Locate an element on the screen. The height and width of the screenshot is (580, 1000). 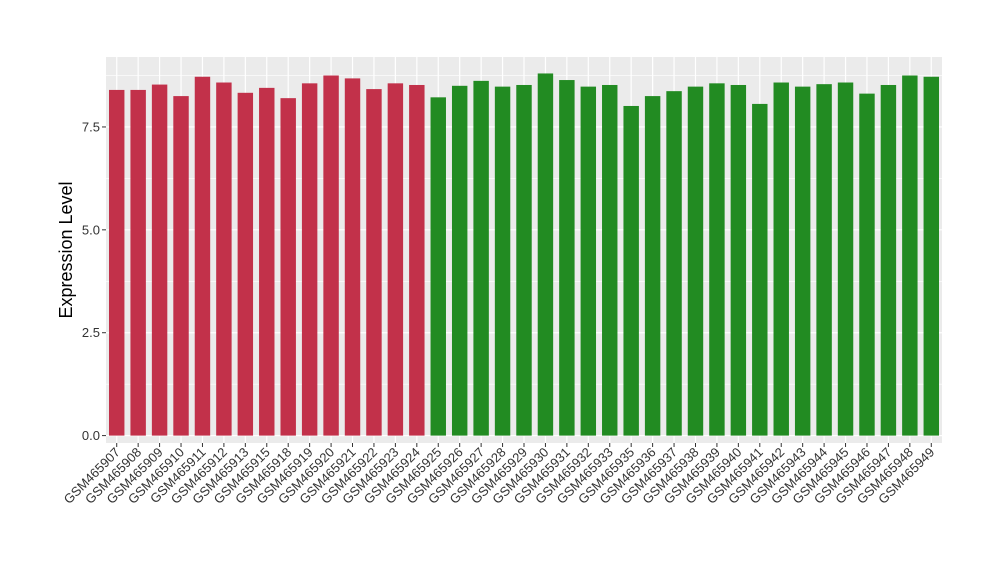
bar-GSM465931 is located at coordinates (567, 258).